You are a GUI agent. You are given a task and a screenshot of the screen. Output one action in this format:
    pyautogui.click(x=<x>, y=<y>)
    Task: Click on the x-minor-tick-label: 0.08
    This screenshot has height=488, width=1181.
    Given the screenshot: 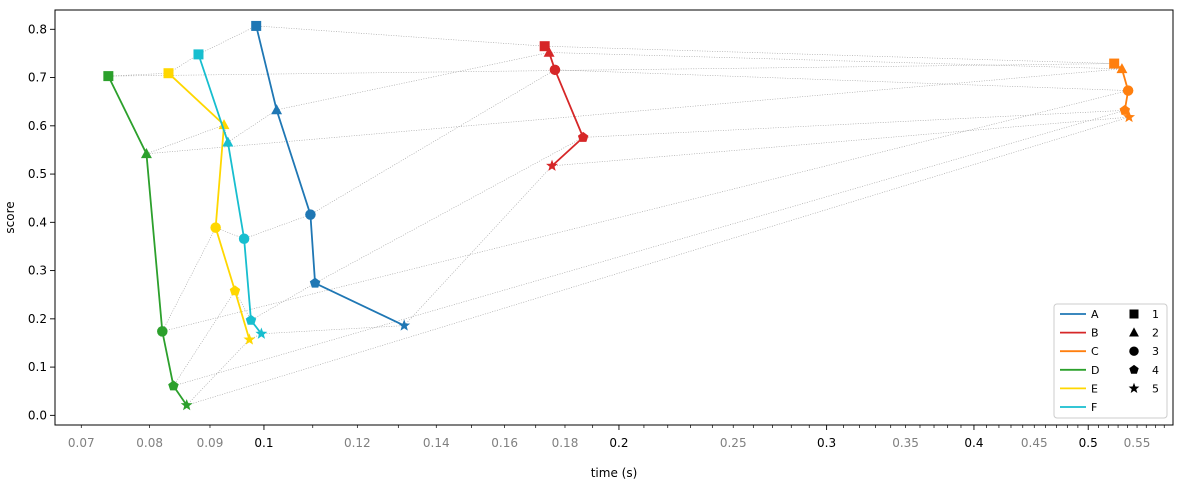 What is the action you would take?
    pyautogui.click(x=149, y=443)
    